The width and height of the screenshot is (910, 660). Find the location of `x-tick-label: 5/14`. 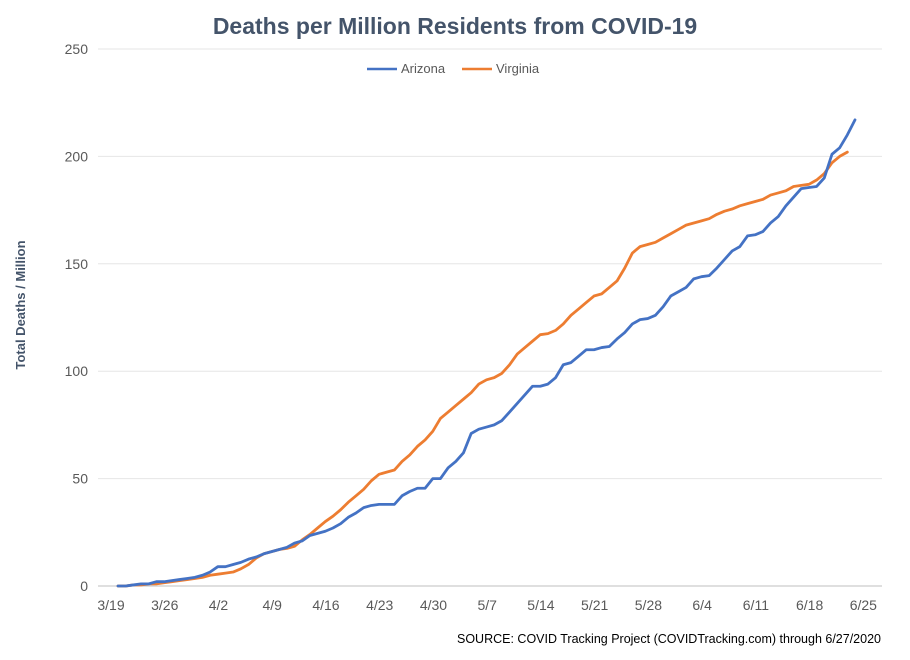

x-tick-label: 5/14 is located at coordinates (540, 605).